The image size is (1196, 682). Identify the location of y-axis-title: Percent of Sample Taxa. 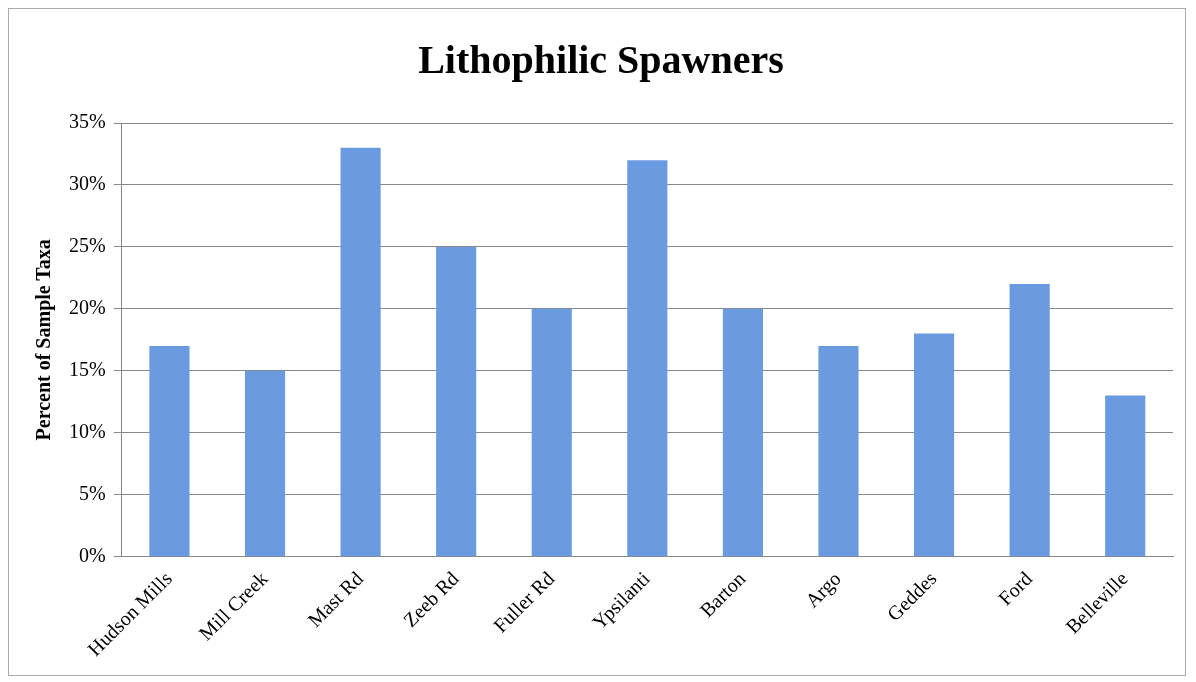
(44, 340).